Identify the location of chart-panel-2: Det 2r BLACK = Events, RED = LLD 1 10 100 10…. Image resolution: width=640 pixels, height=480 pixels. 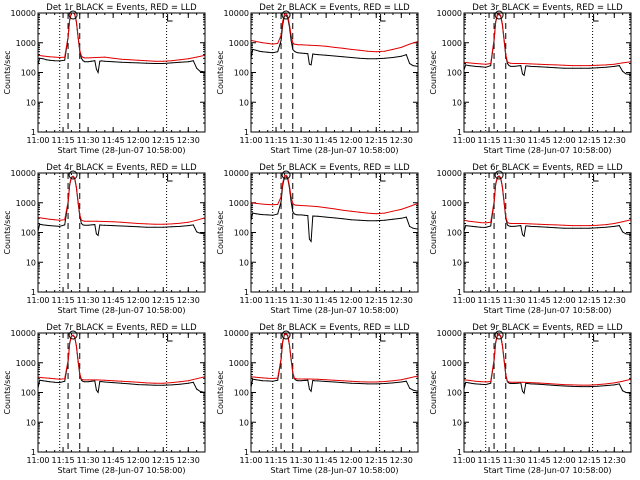
(317, 79).